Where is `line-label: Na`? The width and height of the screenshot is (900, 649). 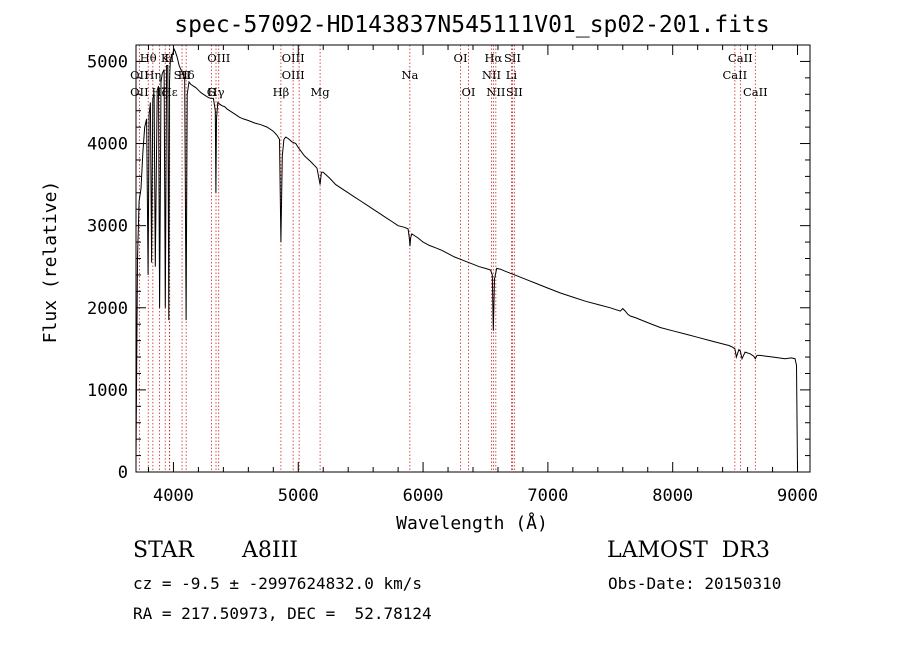 line-label: Na is located at coordinates (409, 75).